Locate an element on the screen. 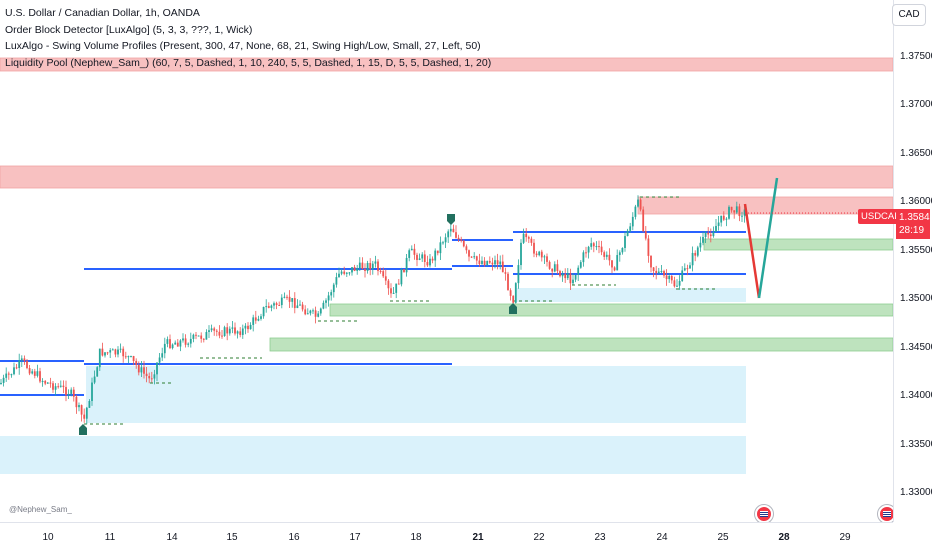 This screenshot has height=551, width=932. price-tick: 1.37500 is located at coordinates (916, 56).